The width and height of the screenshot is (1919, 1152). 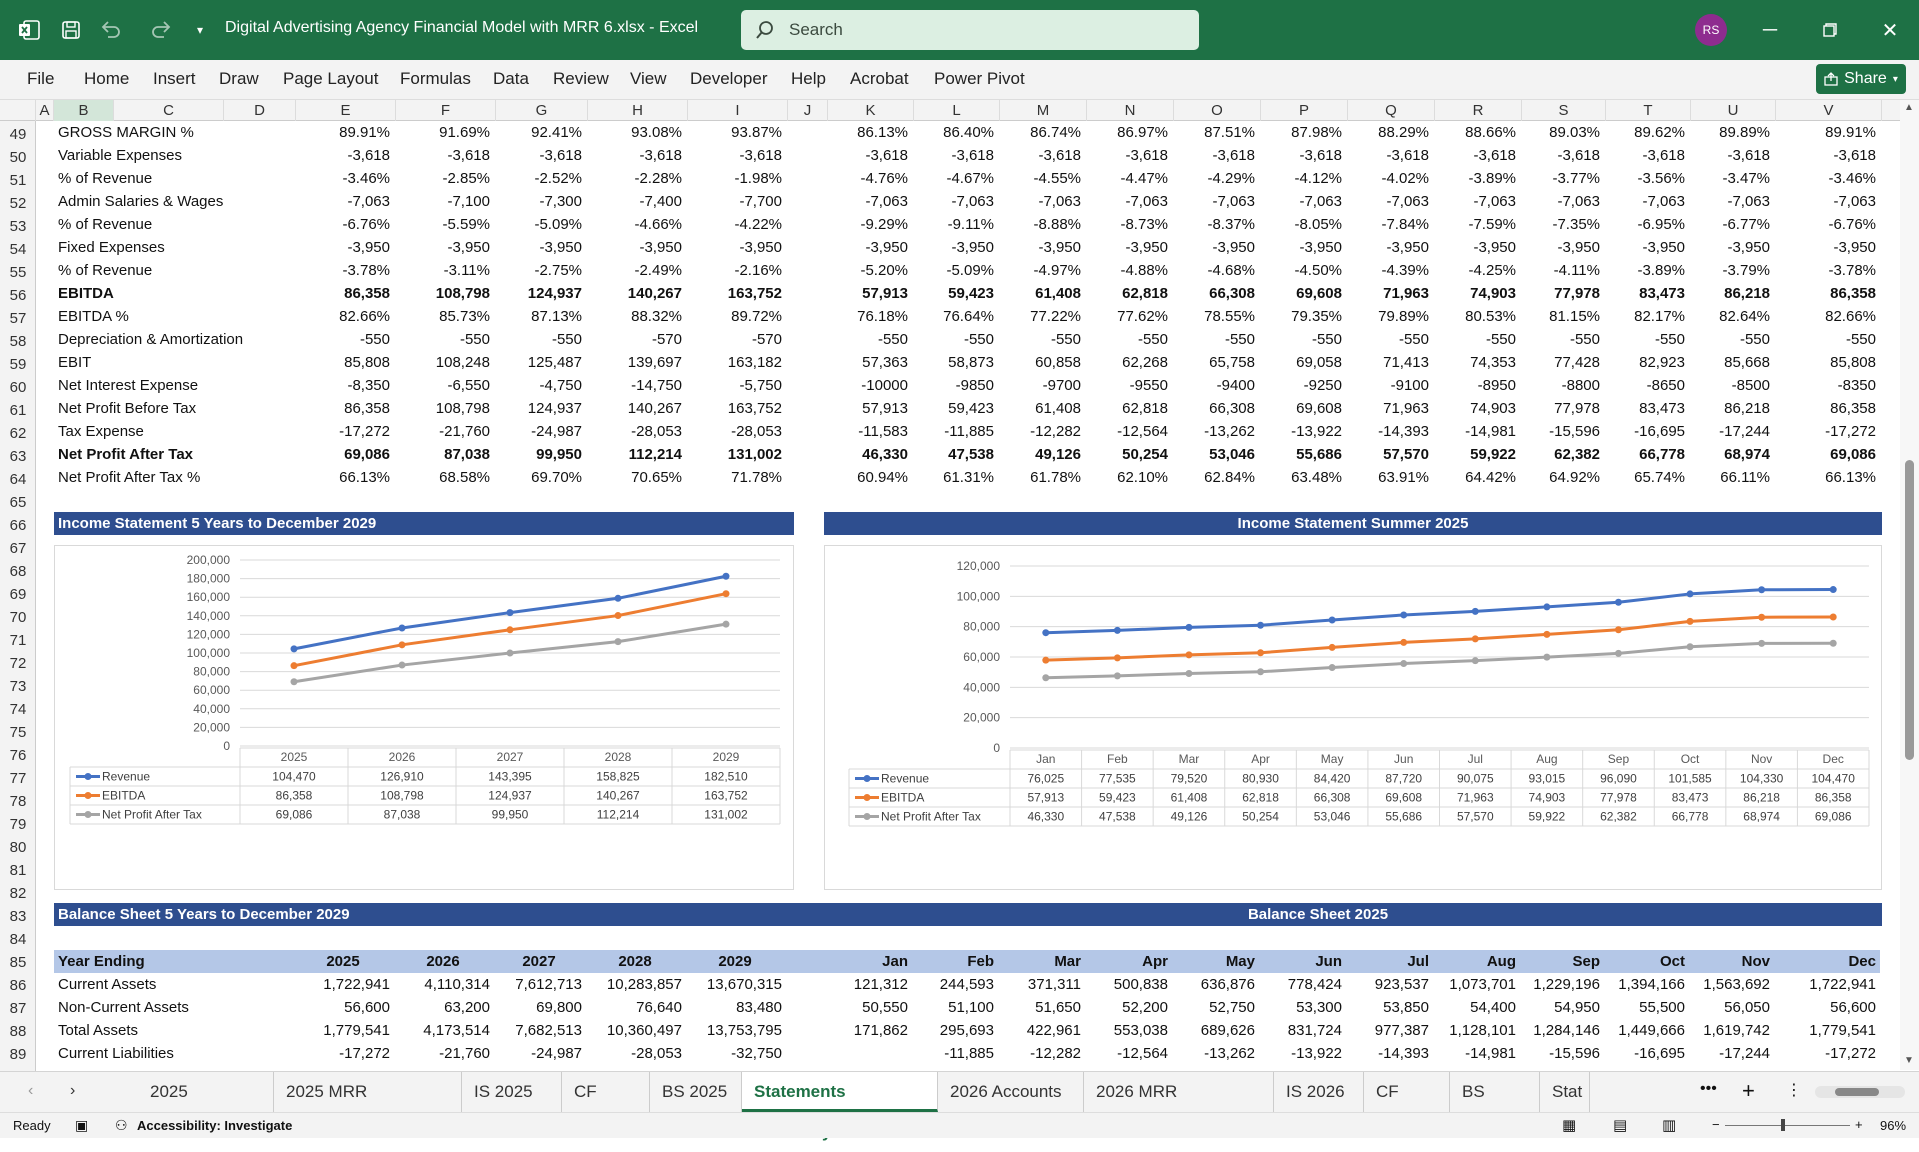 What do you see at coordinates (1403, 316) in the screenshot?
I see `cell-value: 79.89%` at bounding box center [1403, 316].